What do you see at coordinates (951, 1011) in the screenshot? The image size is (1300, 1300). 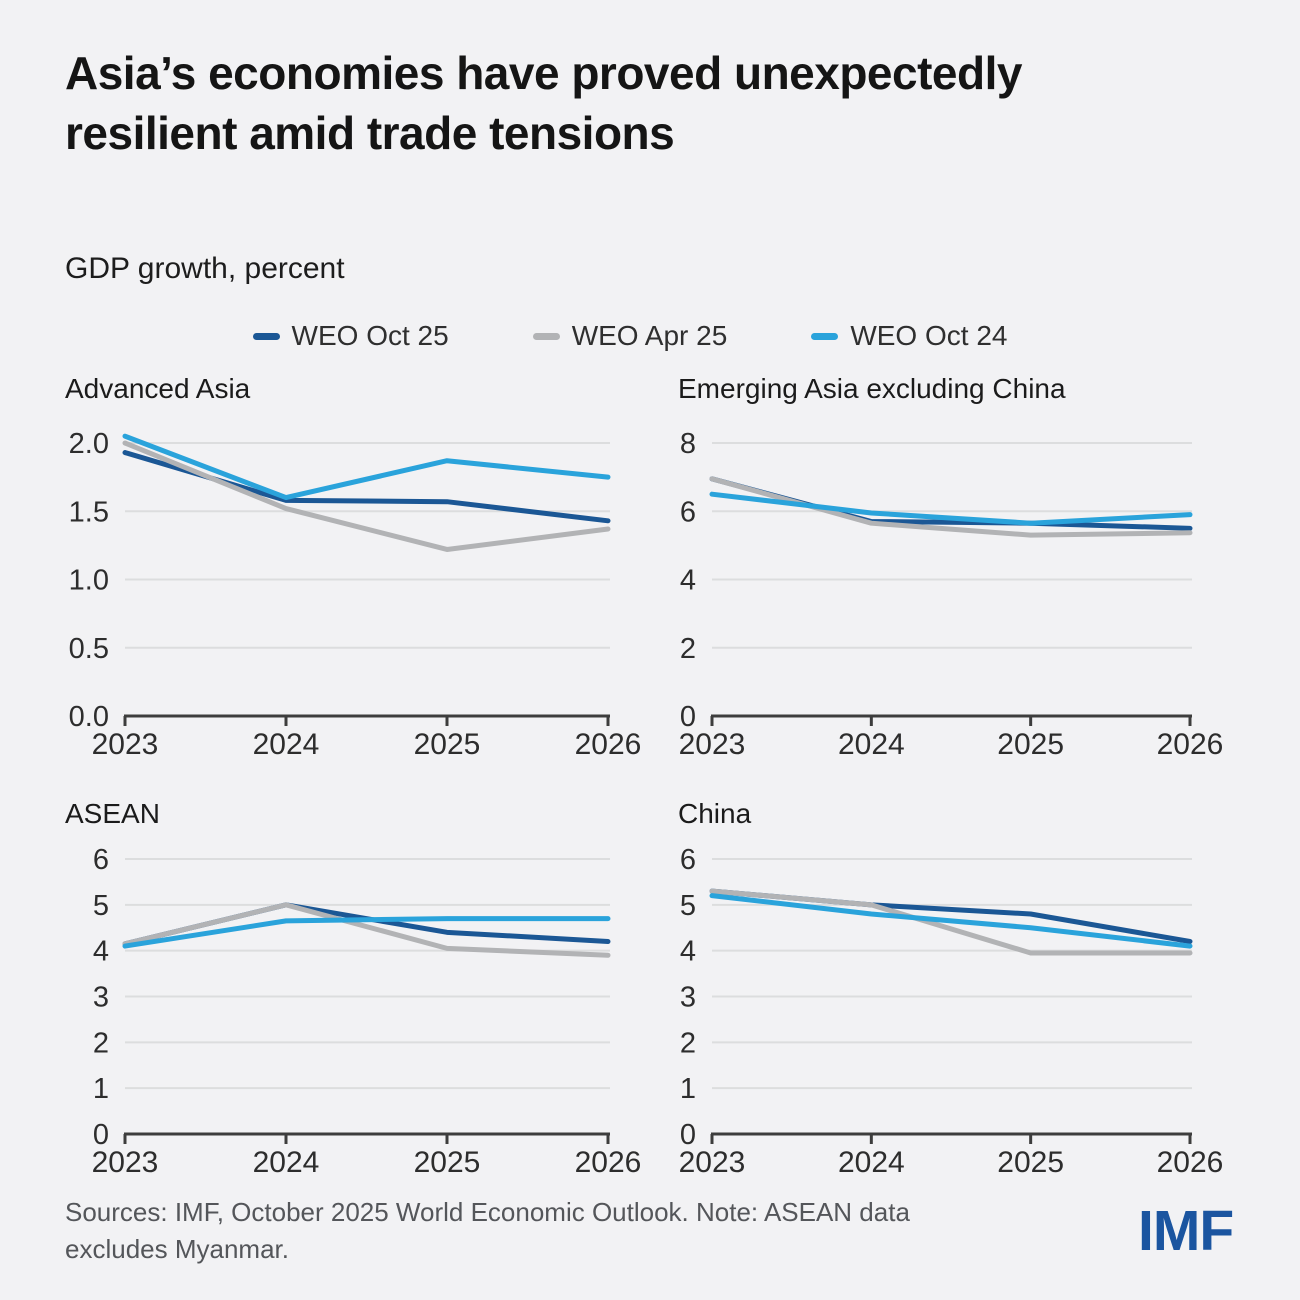 I see `chart-plot-china: 0 1 2 3 4 5 6 2023 2024 2025 2026` at bounding box center [951, 1011].